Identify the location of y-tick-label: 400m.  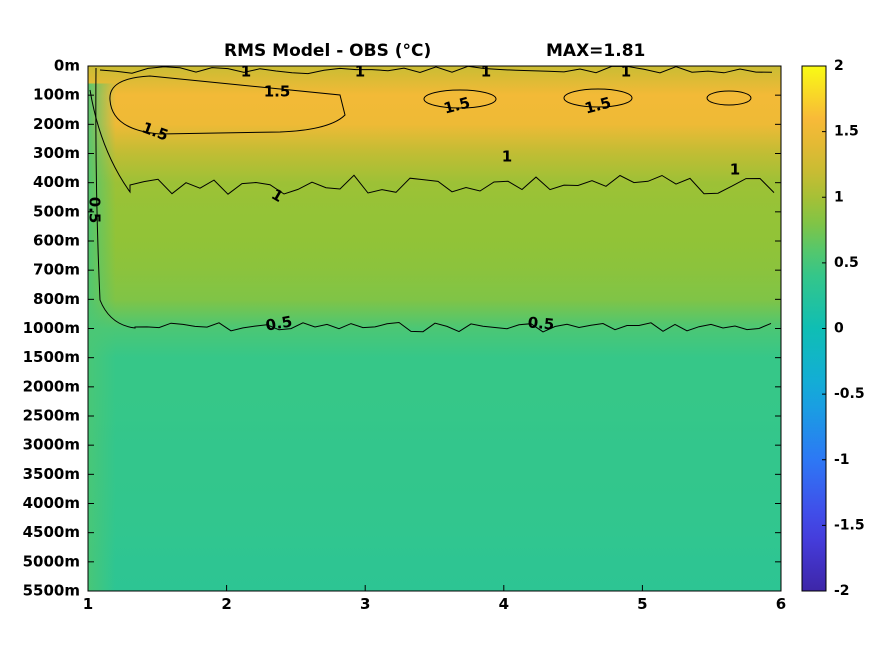
(56, 182).